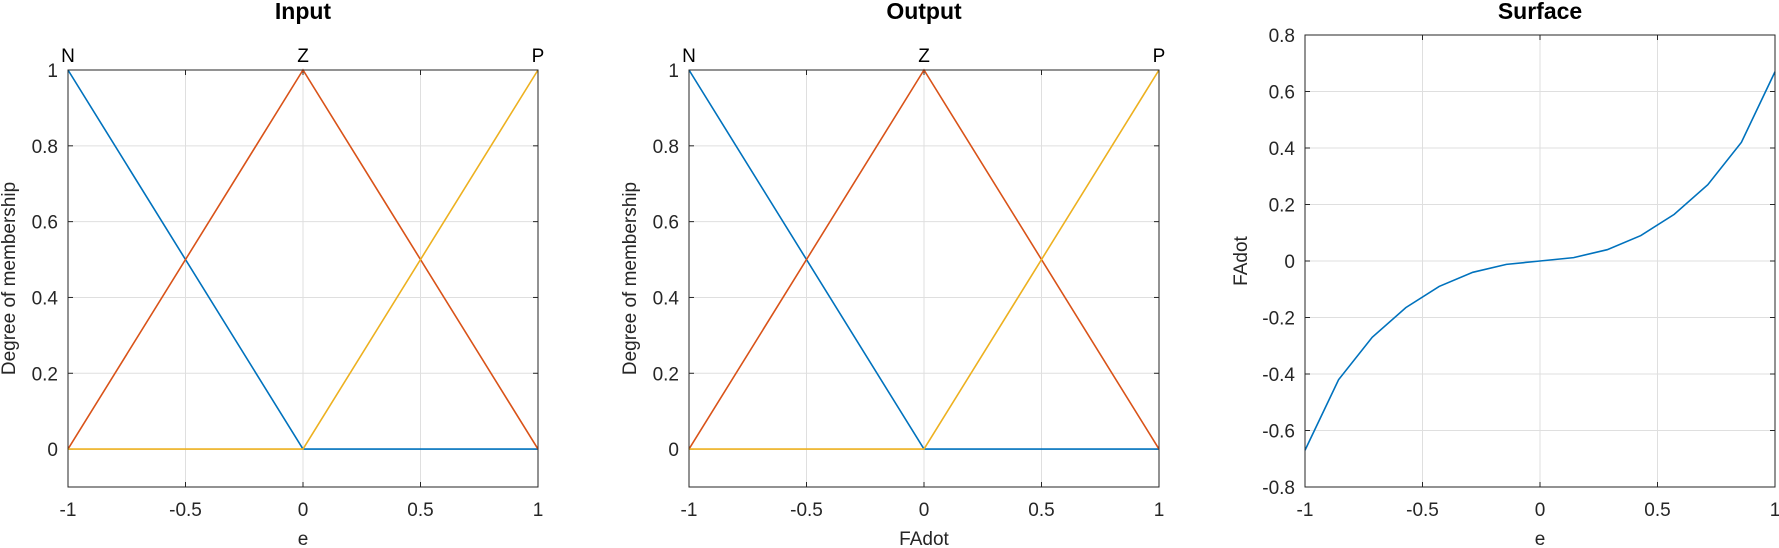  I want to click on y-tick-label: -0.8, so click(1278, 488).